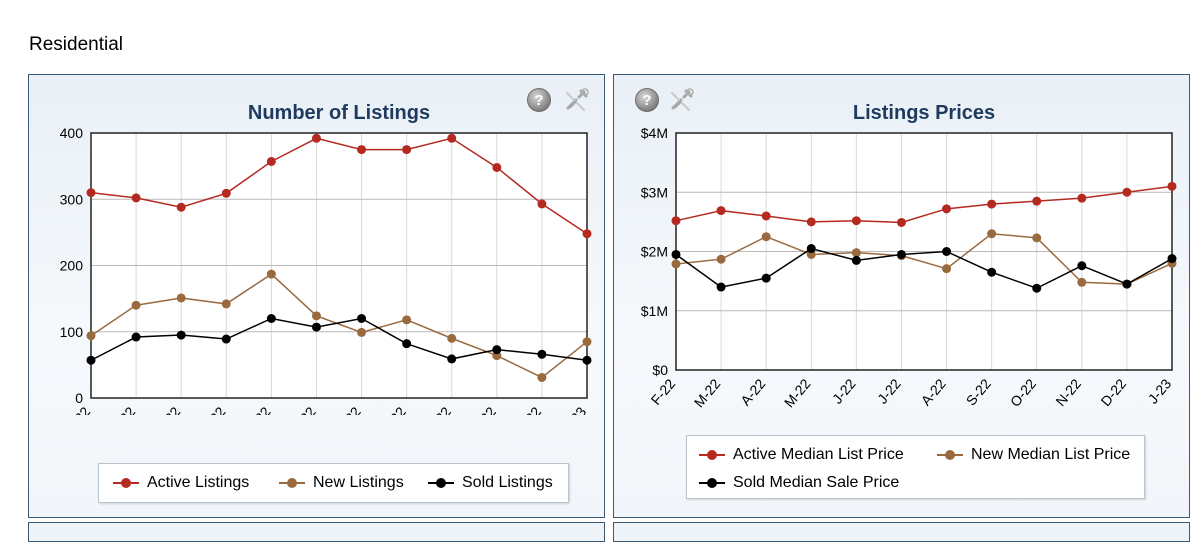 This screenshot has width=1202, height=542. Describe the element at coordinates (1033, 455) in the screenshot. I see `legend-item-new-median-list-price: New Median List Price` at that location.